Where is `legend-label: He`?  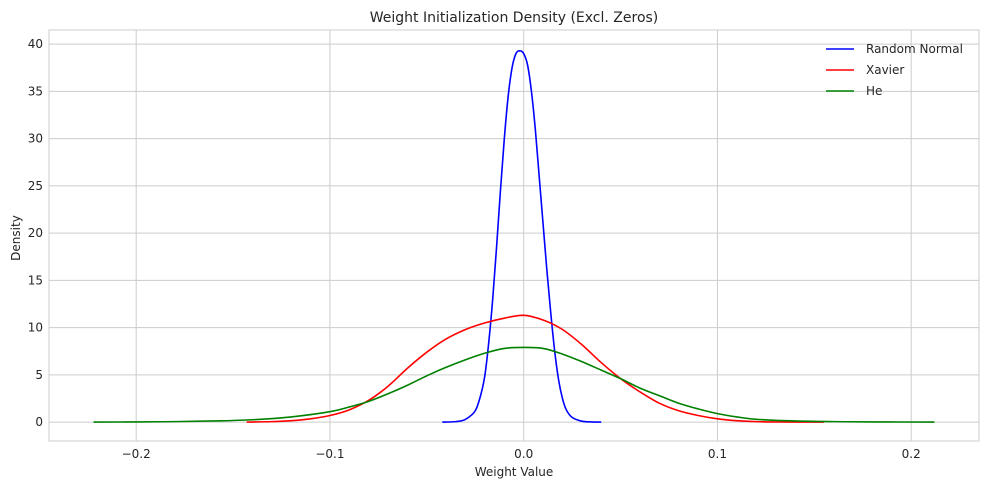 legend-label: He is located at coordinates (874, 91).